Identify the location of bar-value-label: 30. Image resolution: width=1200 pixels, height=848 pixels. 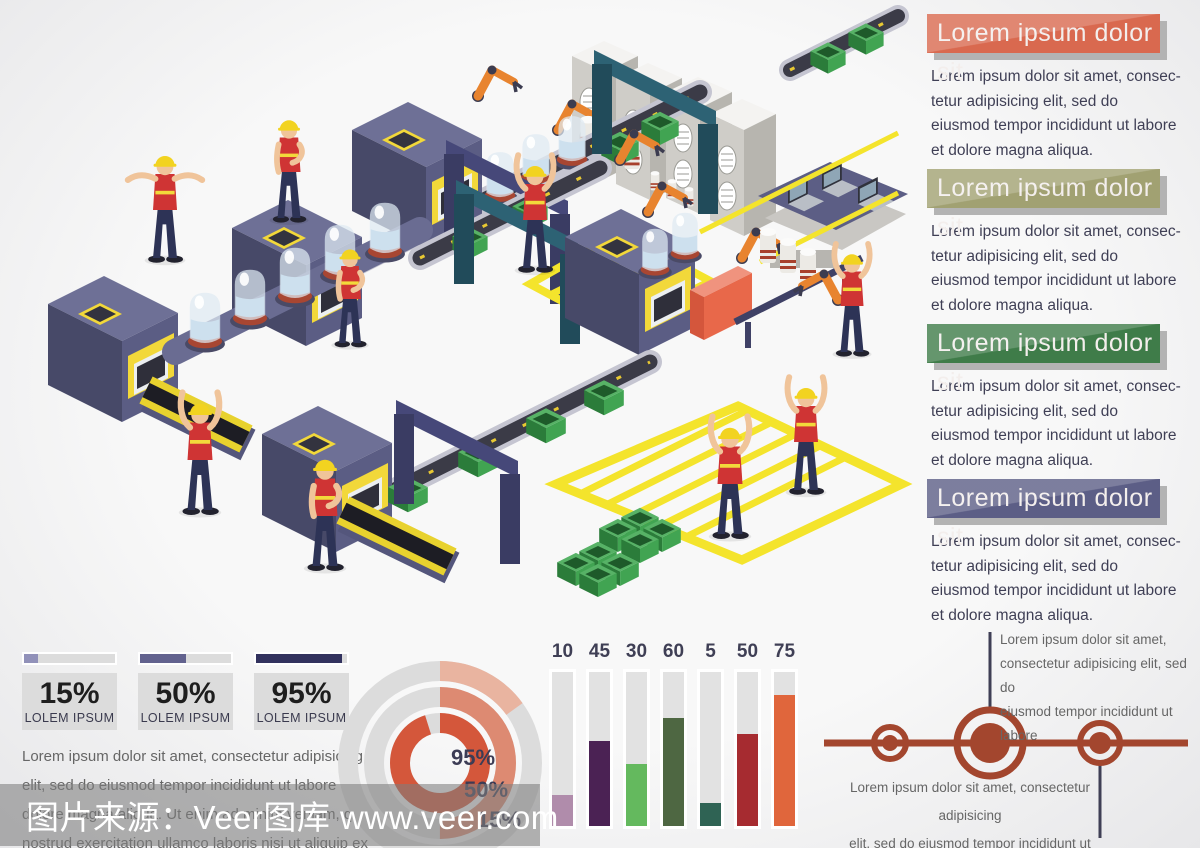
(636, 651).